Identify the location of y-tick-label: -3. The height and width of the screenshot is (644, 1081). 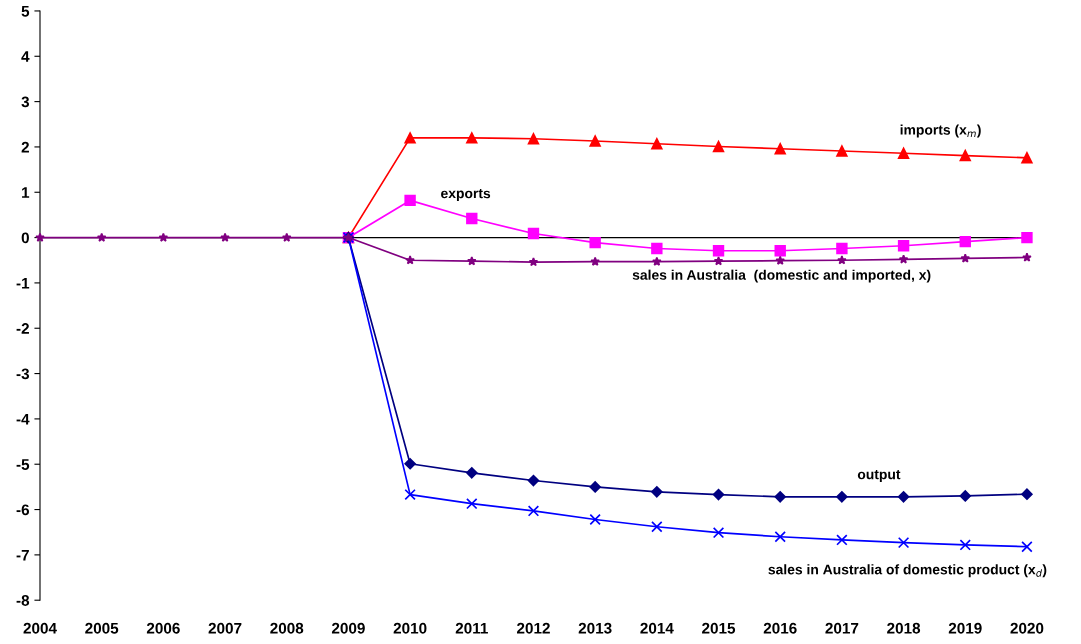
(23, 374).